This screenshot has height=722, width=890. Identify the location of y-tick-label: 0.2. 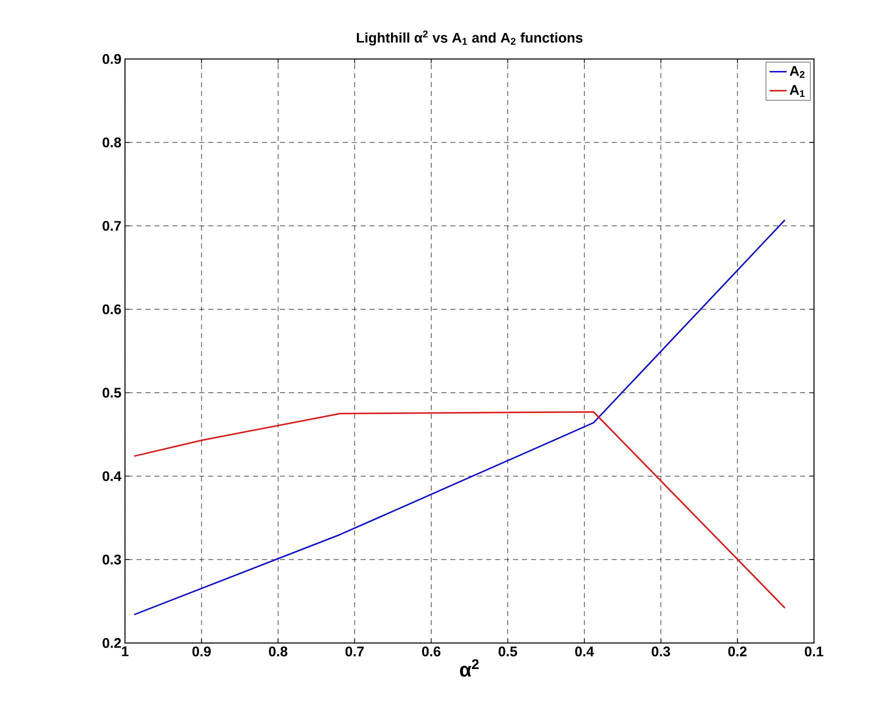
(111, 643).